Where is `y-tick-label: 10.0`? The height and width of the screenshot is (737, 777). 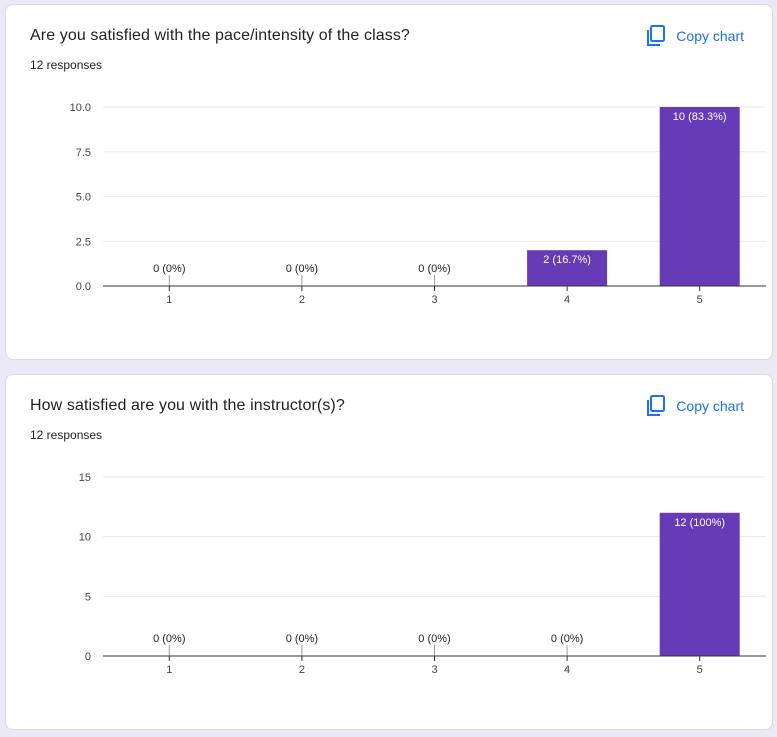
y-tick-label: 10.0 is located at coordinates (80, 108).